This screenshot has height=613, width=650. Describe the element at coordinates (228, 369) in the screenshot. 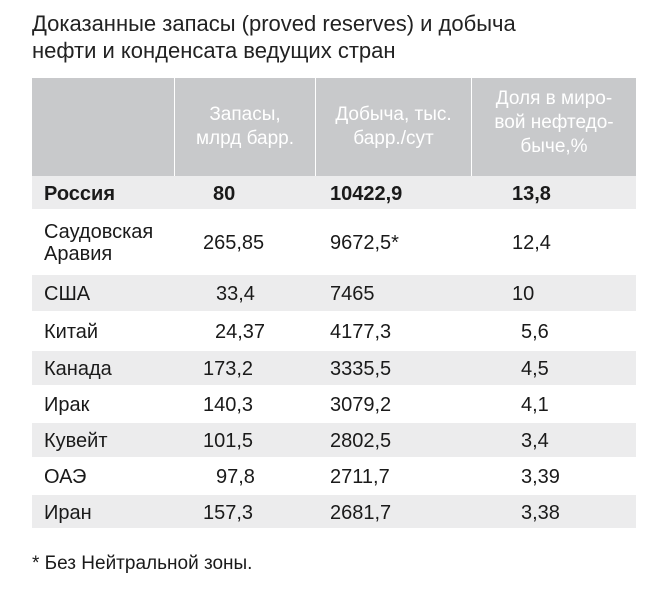

I see `cell-reserves: 173,2` at that location.